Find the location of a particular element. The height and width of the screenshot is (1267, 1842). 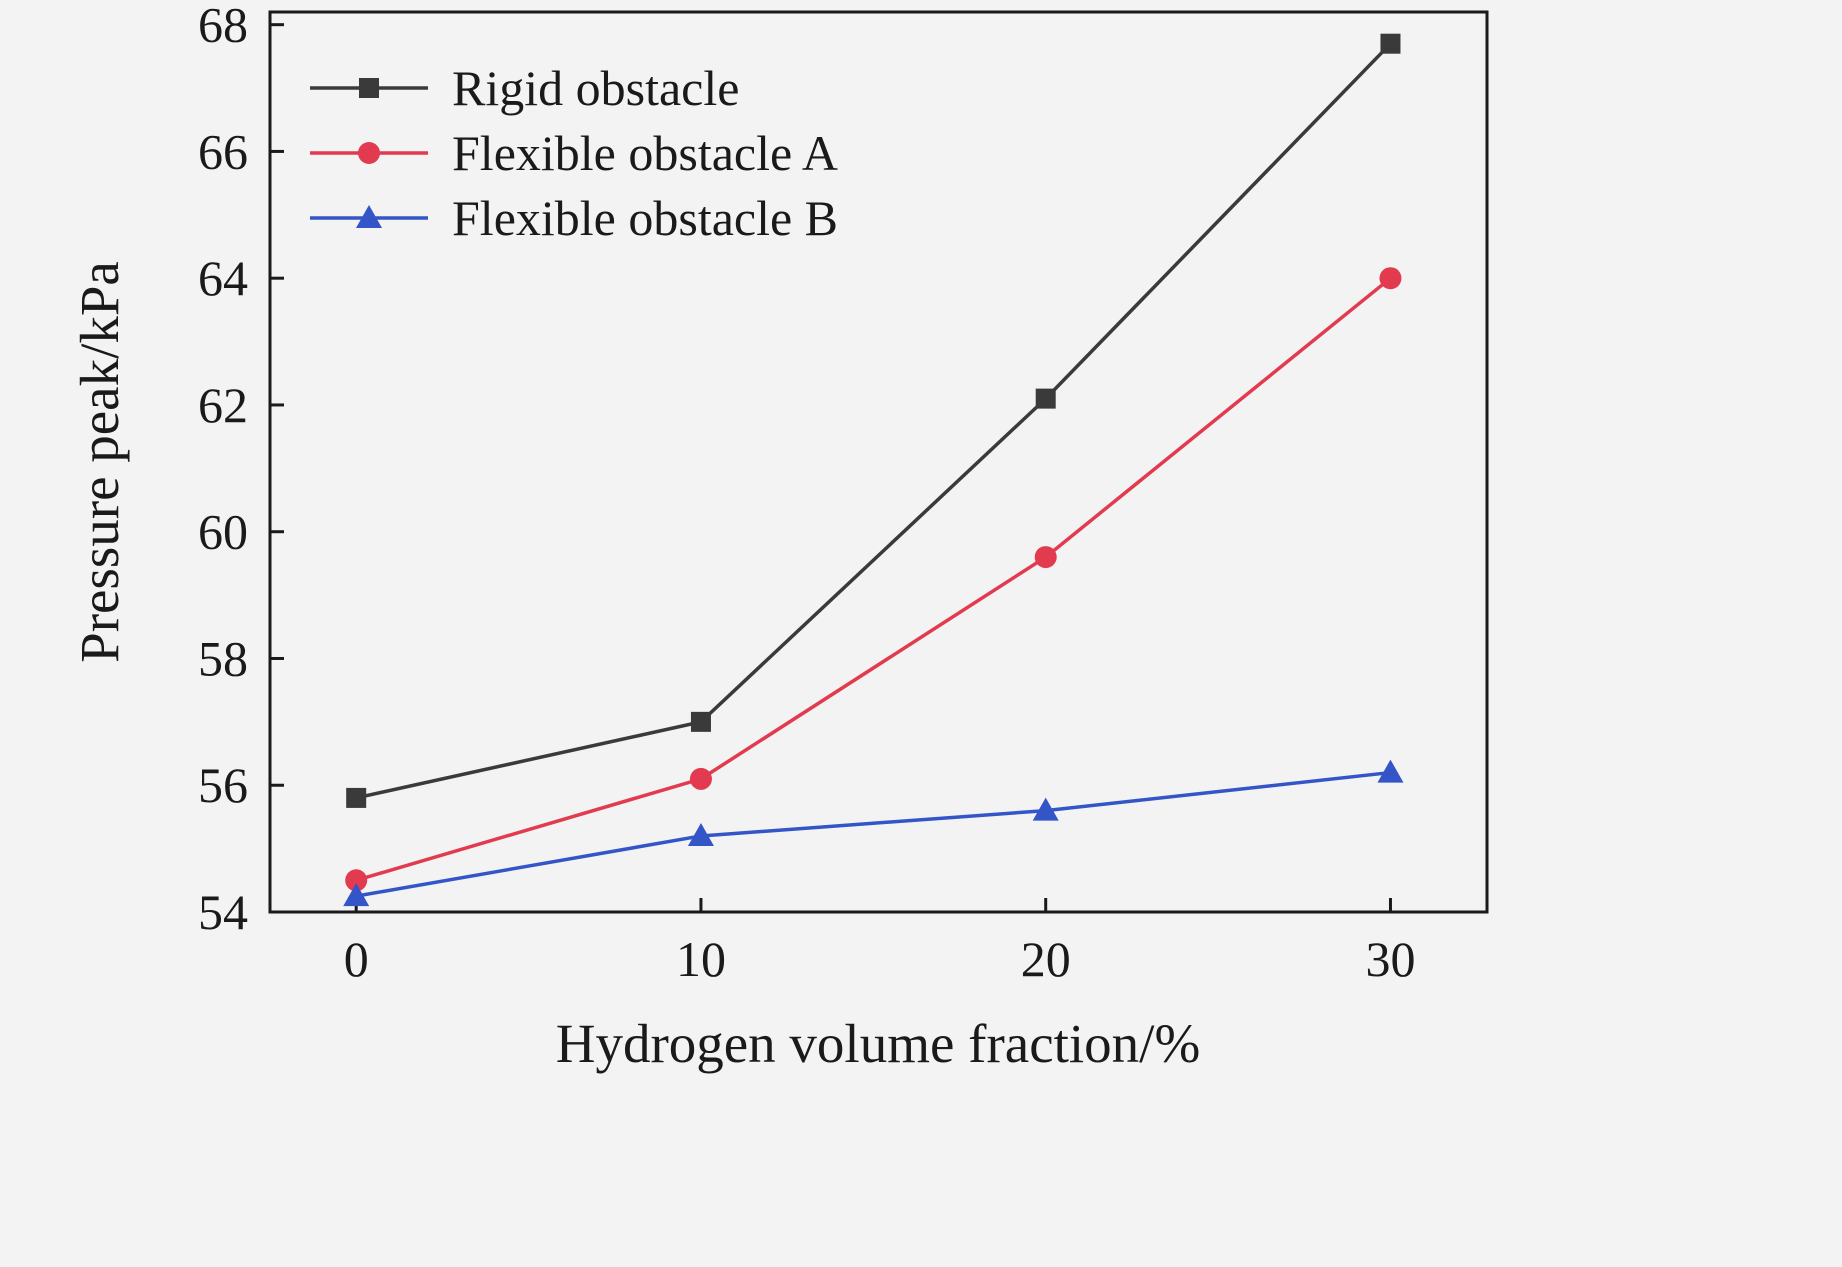

legend-marker-flexible-obstacle-a is located at coordinates (369, 153).